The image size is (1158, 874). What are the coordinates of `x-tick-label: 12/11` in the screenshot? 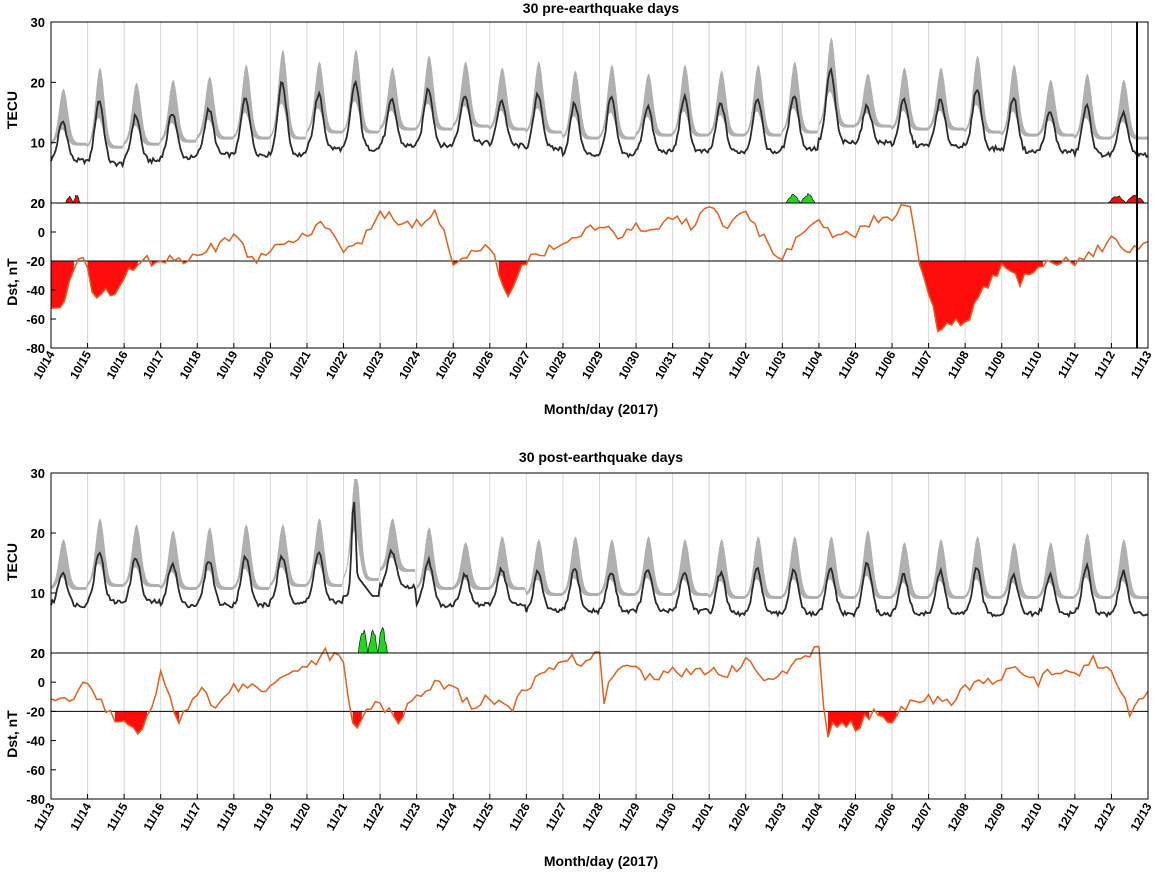 It's located at (1068, 816).